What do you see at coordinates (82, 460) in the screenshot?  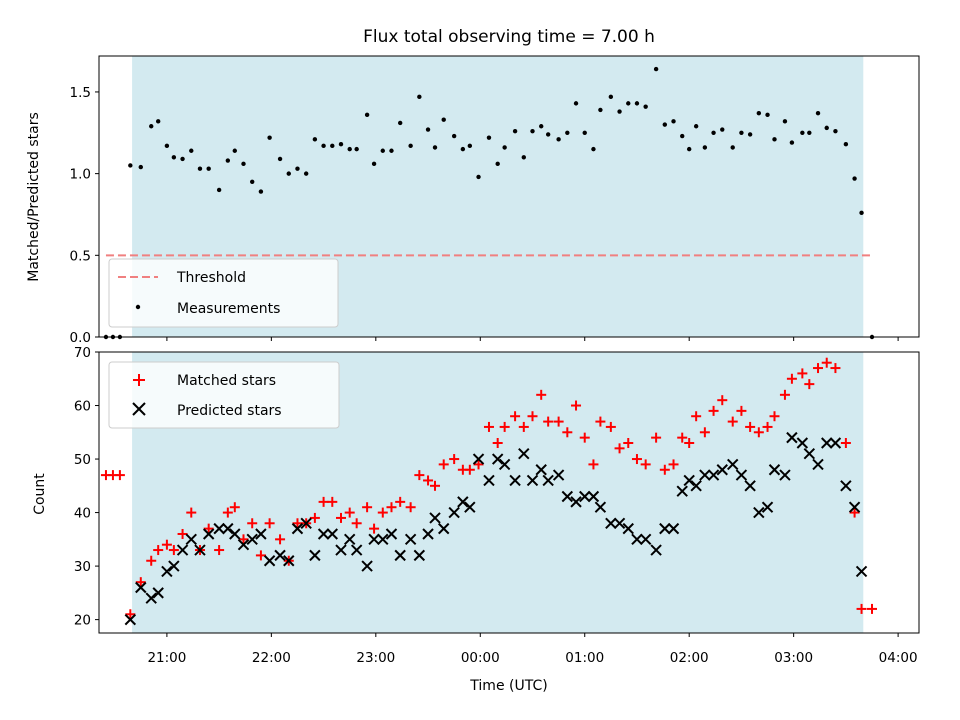 I see `bottom-y-tick-label: 50` at bounding box center [82, 460].